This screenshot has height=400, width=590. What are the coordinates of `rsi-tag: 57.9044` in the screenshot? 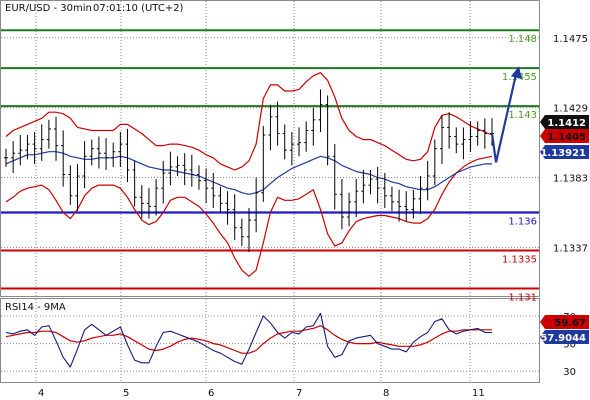 It's located at (564, 337).